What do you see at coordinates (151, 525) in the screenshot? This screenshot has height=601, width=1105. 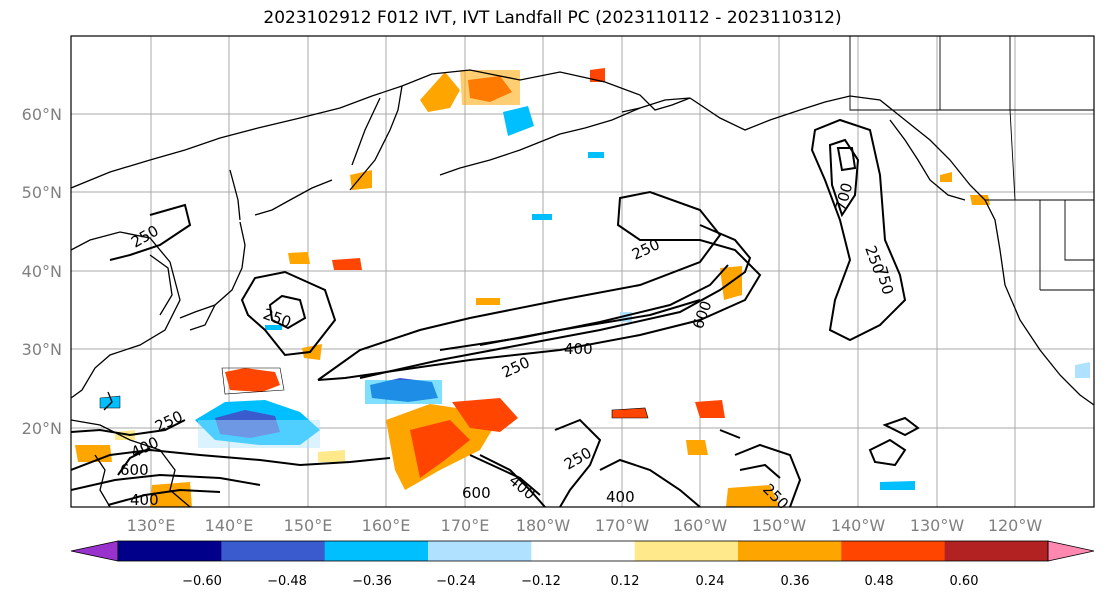 I see `lon-label: 130°E` at bounding box center [151, 525].